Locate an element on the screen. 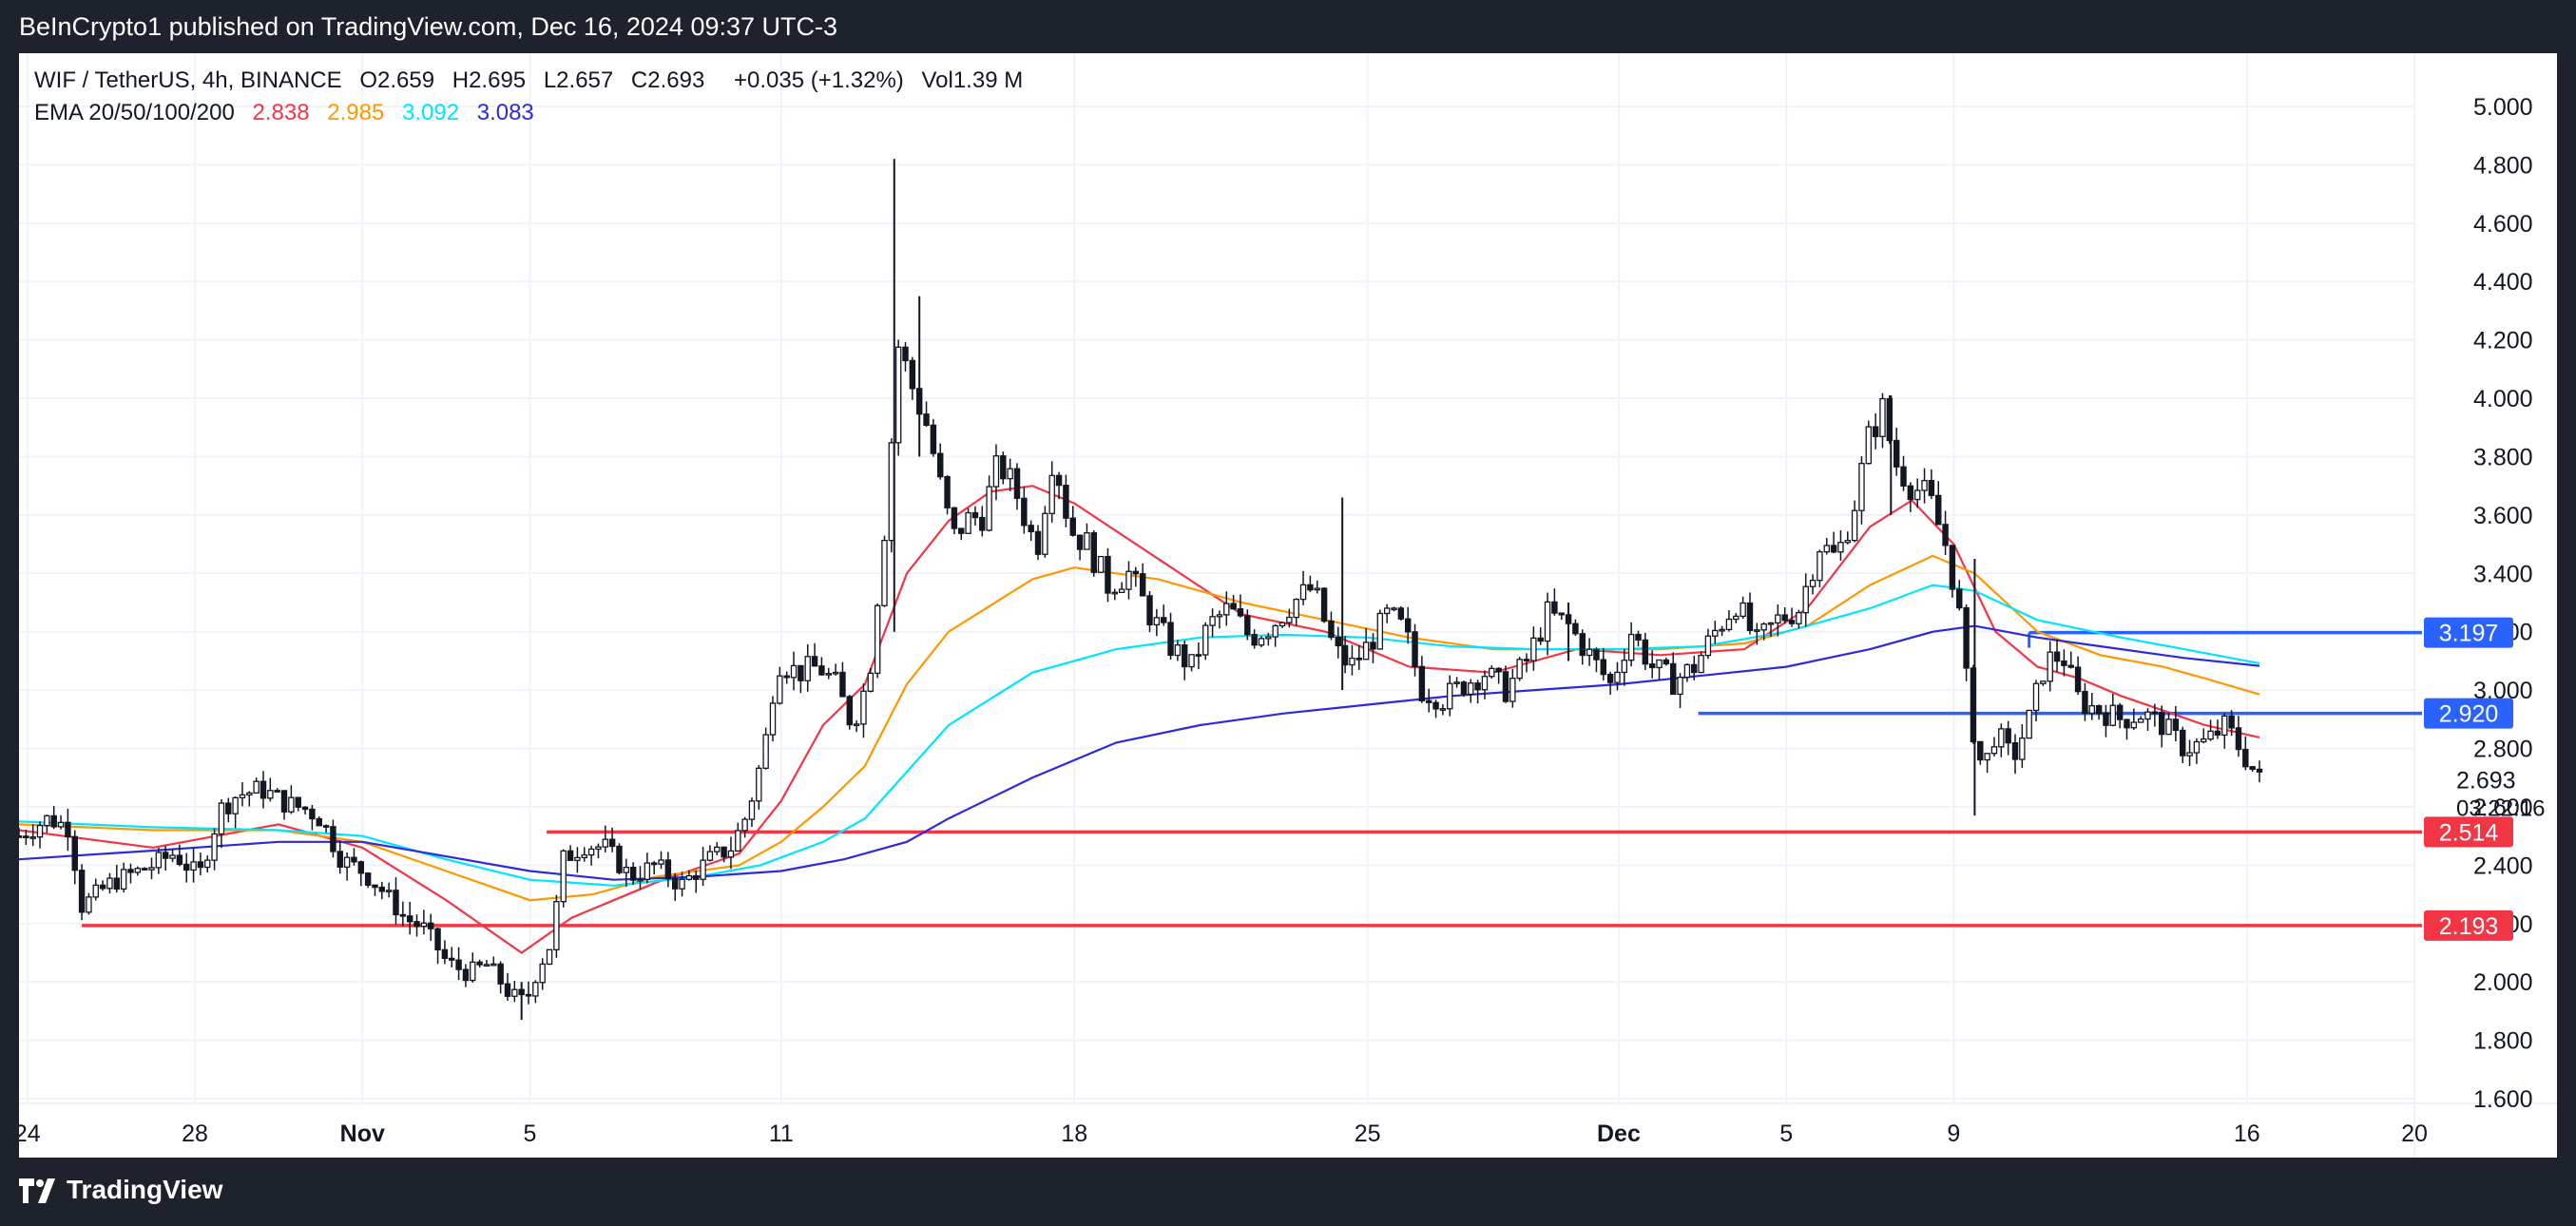  tradingview-brand: TradingView is located at coordinates (145, 1189).